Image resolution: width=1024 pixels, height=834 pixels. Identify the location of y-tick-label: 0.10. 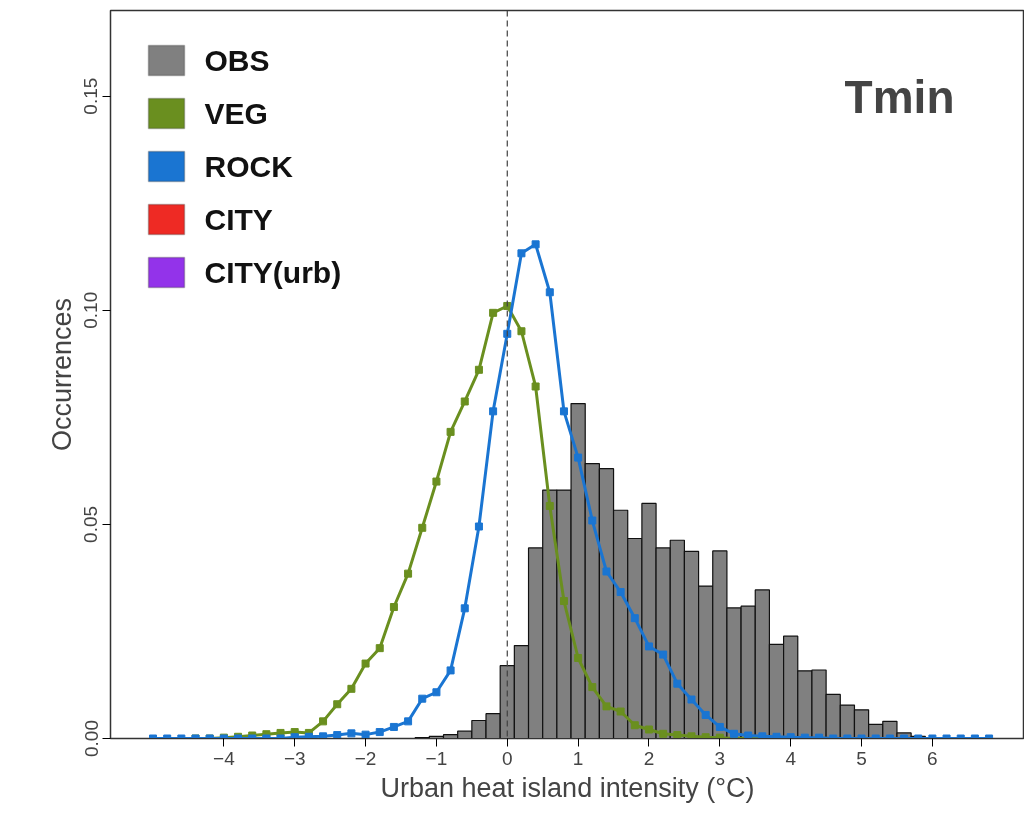
(91, 310).